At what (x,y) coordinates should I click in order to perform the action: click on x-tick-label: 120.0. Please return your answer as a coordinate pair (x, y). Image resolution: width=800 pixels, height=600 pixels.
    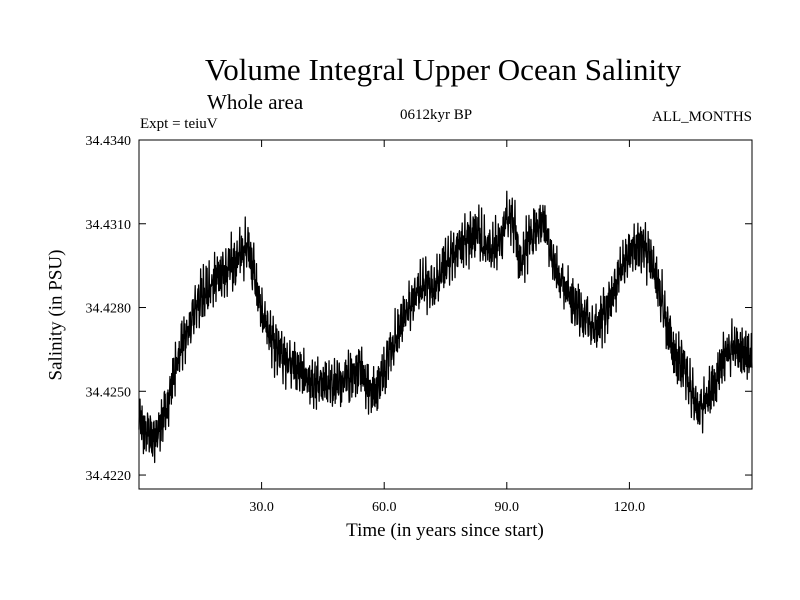
    Looking at the image, I should click on (630, 507).